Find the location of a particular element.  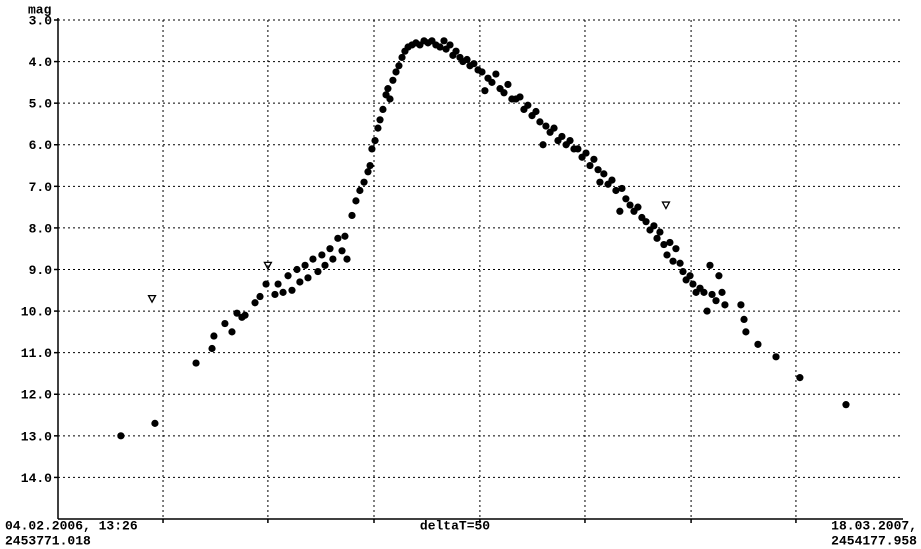

y-tick-label: 7.0 is located at coordinates (41, 187).